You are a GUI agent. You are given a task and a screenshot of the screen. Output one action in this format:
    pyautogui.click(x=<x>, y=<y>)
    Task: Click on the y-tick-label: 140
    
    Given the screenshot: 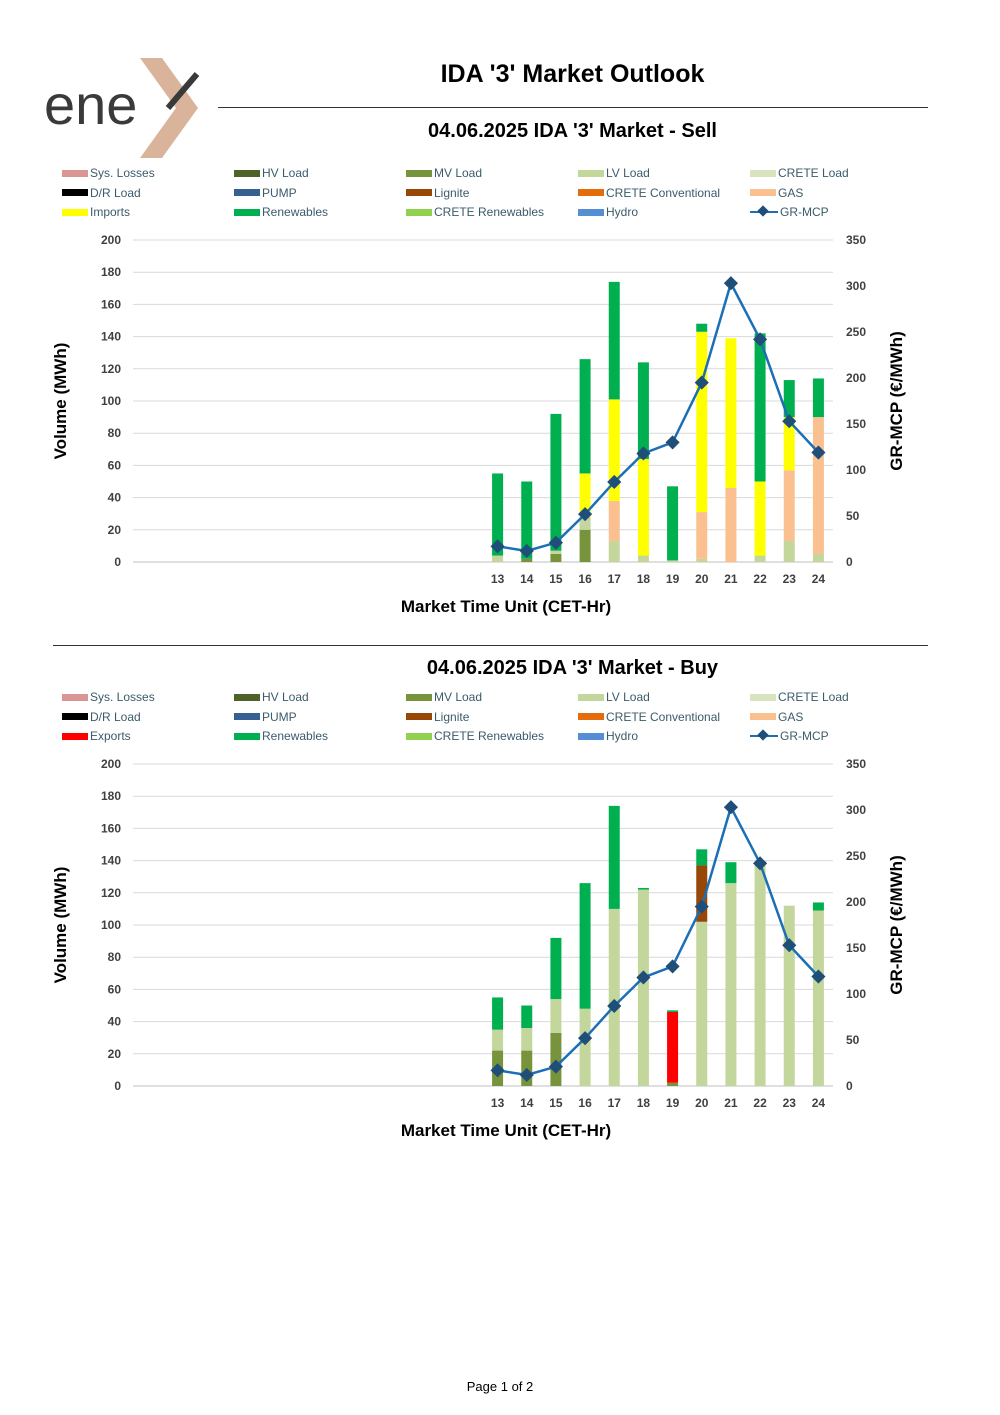 What is the action you would take?
    pyautogui.click(x=111, y=861)
    